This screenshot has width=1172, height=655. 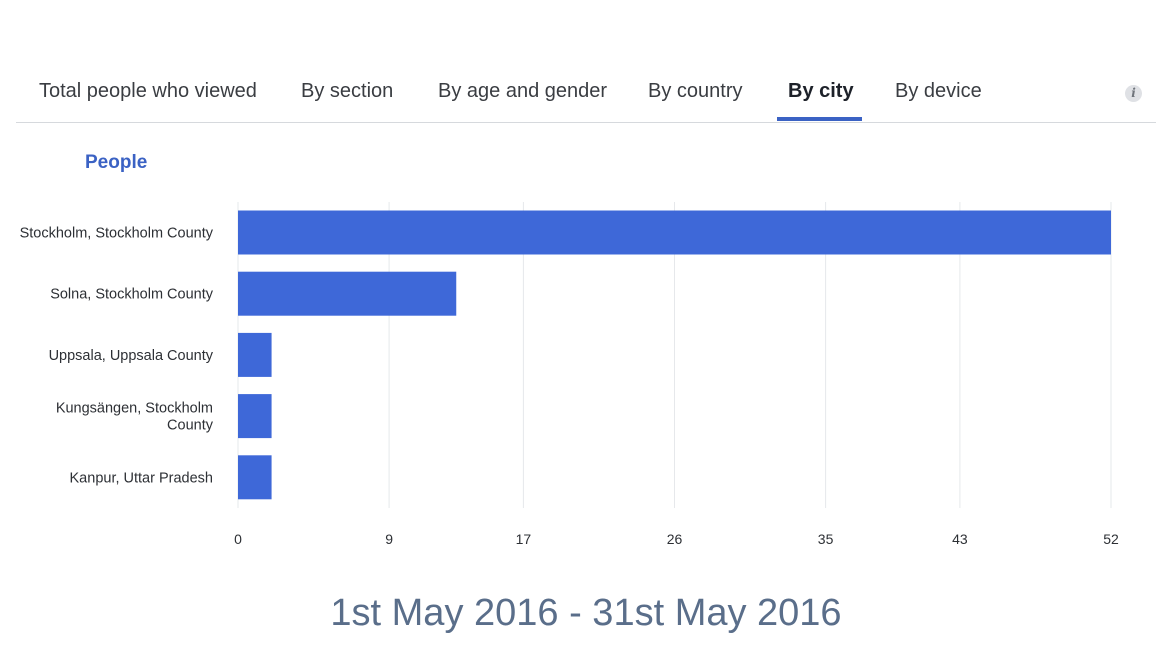 I want to click on x-tick-label: 9, so click(x=389, y=539).